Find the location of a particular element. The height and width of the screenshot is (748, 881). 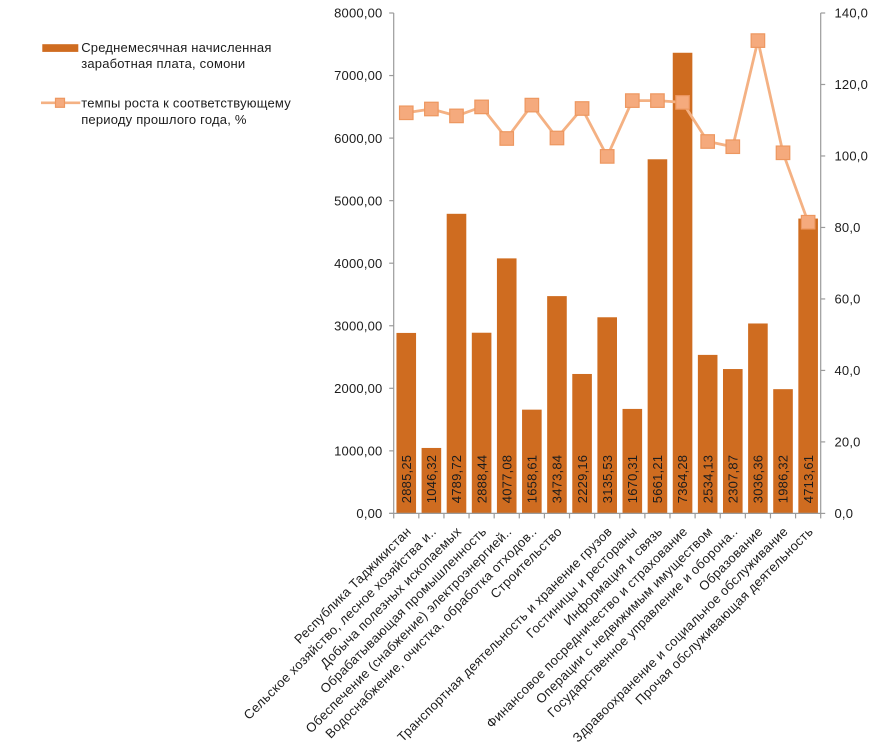

svg-text: 5000,00 is located at coordinates (358, 200).